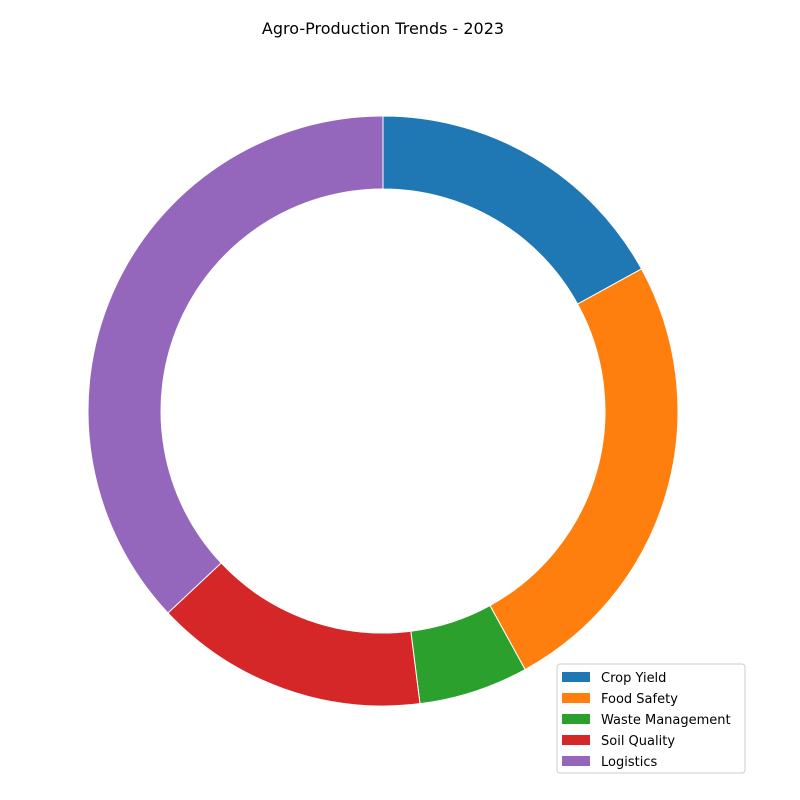 This screenshot has width=800, height=800. Describe the element at coordinates (629, 762) in the screenshot. I see `legend-label: Logistics` at that location.